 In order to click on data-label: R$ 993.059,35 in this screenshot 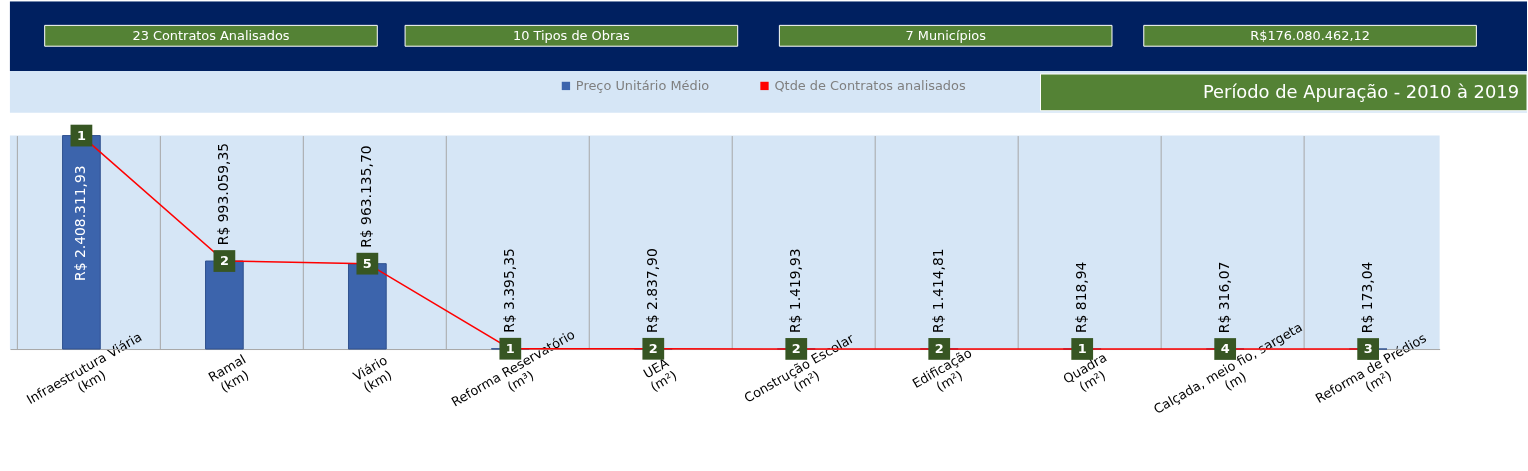, I will do `click(223, 194)`.